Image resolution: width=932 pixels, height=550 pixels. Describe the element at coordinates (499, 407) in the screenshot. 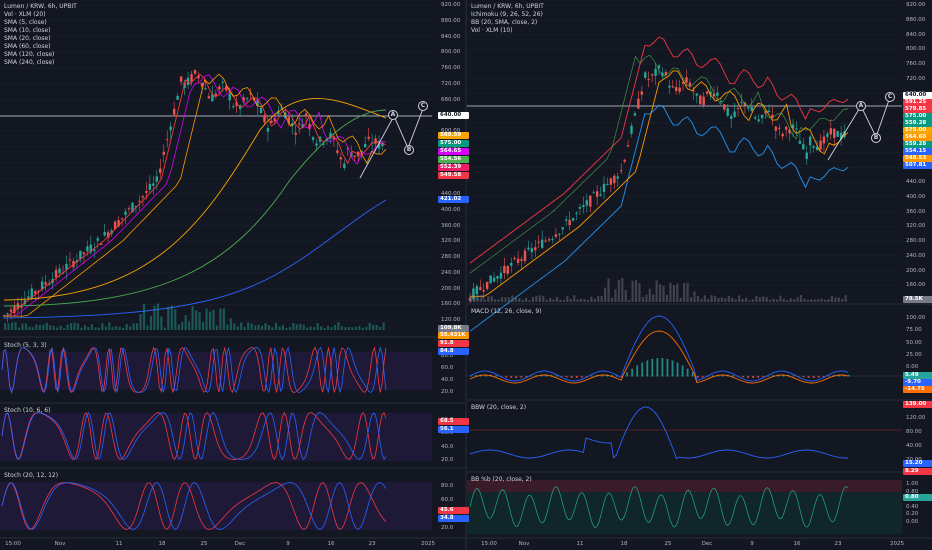

I see `bbw-legend: BBW (20, close, 2)` at that location.